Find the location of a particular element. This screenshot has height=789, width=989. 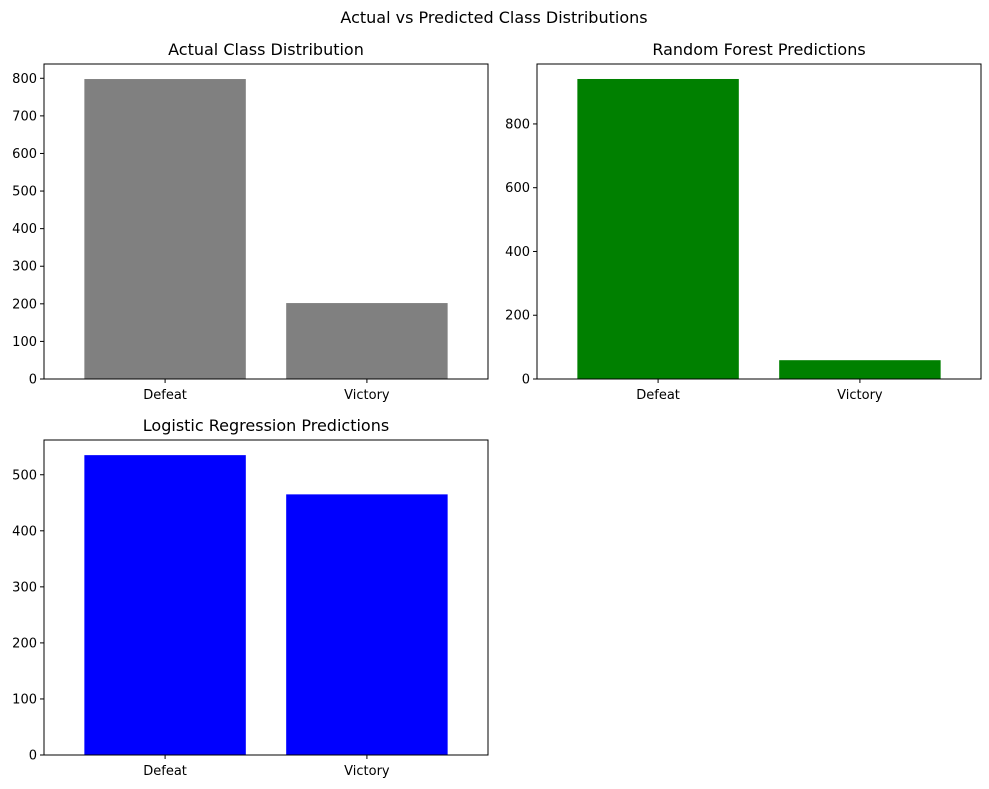

subplot-title: Logistic Regression Predictions is located at coordinates (266, 425).